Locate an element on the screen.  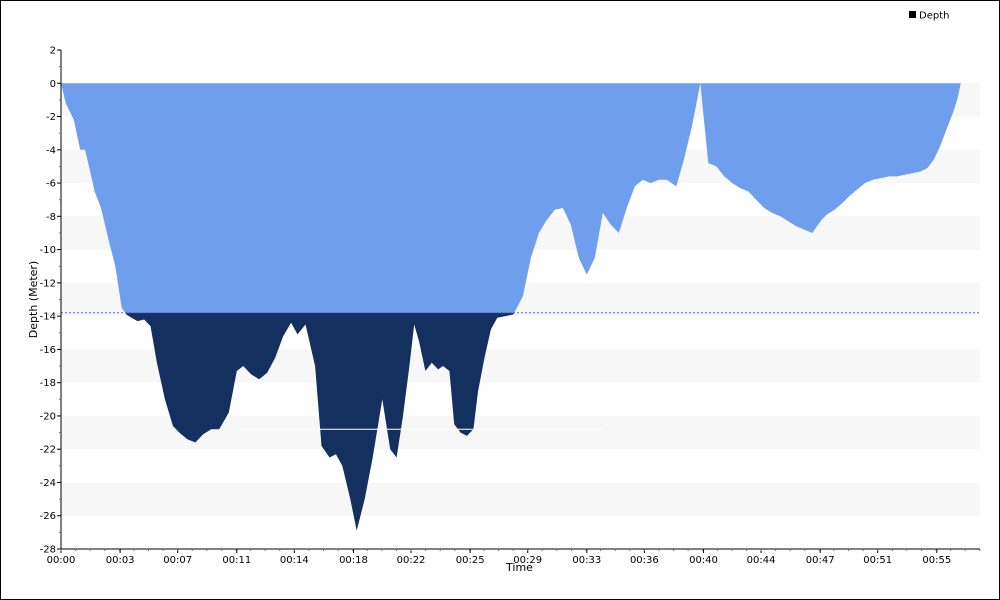
y-tick-label: -22 is located at coordinates (48, 450).